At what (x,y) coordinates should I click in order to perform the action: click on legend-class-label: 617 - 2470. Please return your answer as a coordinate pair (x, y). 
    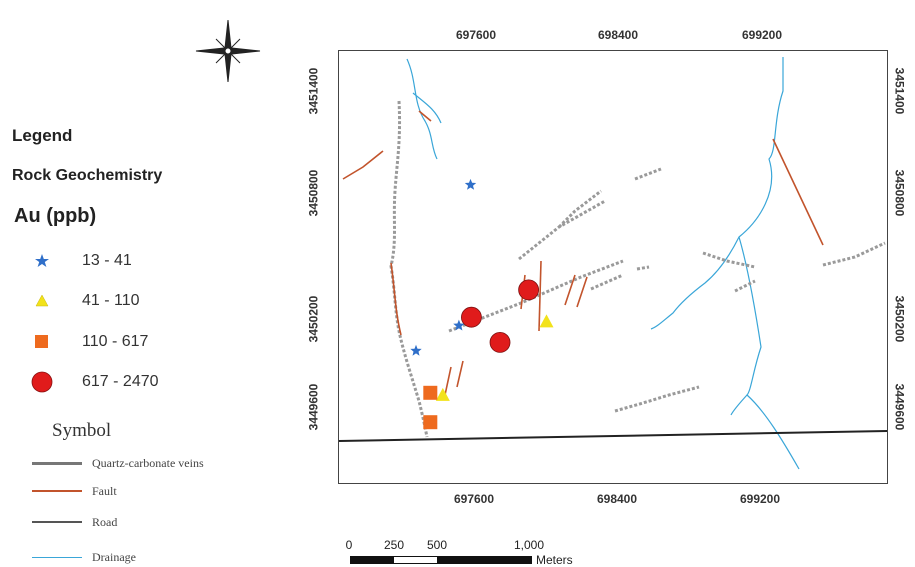
    Looking at the image, I should click on (120, 381).